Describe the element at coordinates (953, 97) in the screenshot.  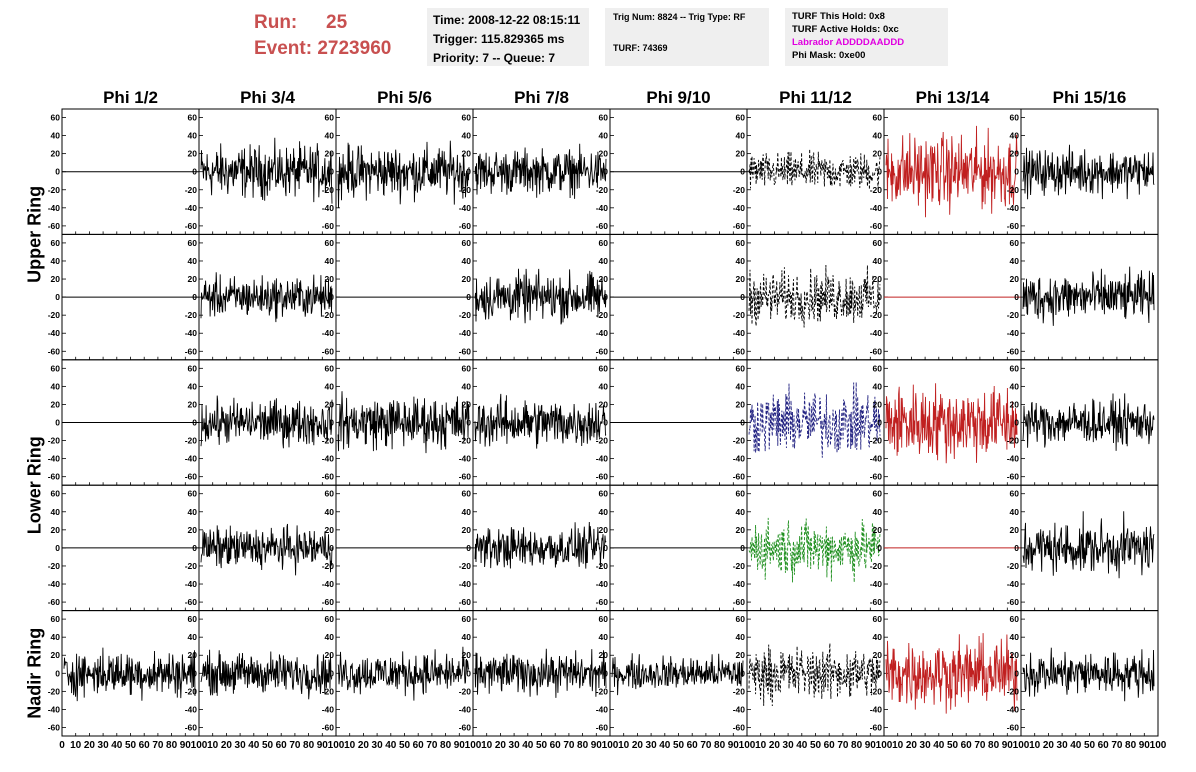
I see `column-title: Phi 13/14` at that location.